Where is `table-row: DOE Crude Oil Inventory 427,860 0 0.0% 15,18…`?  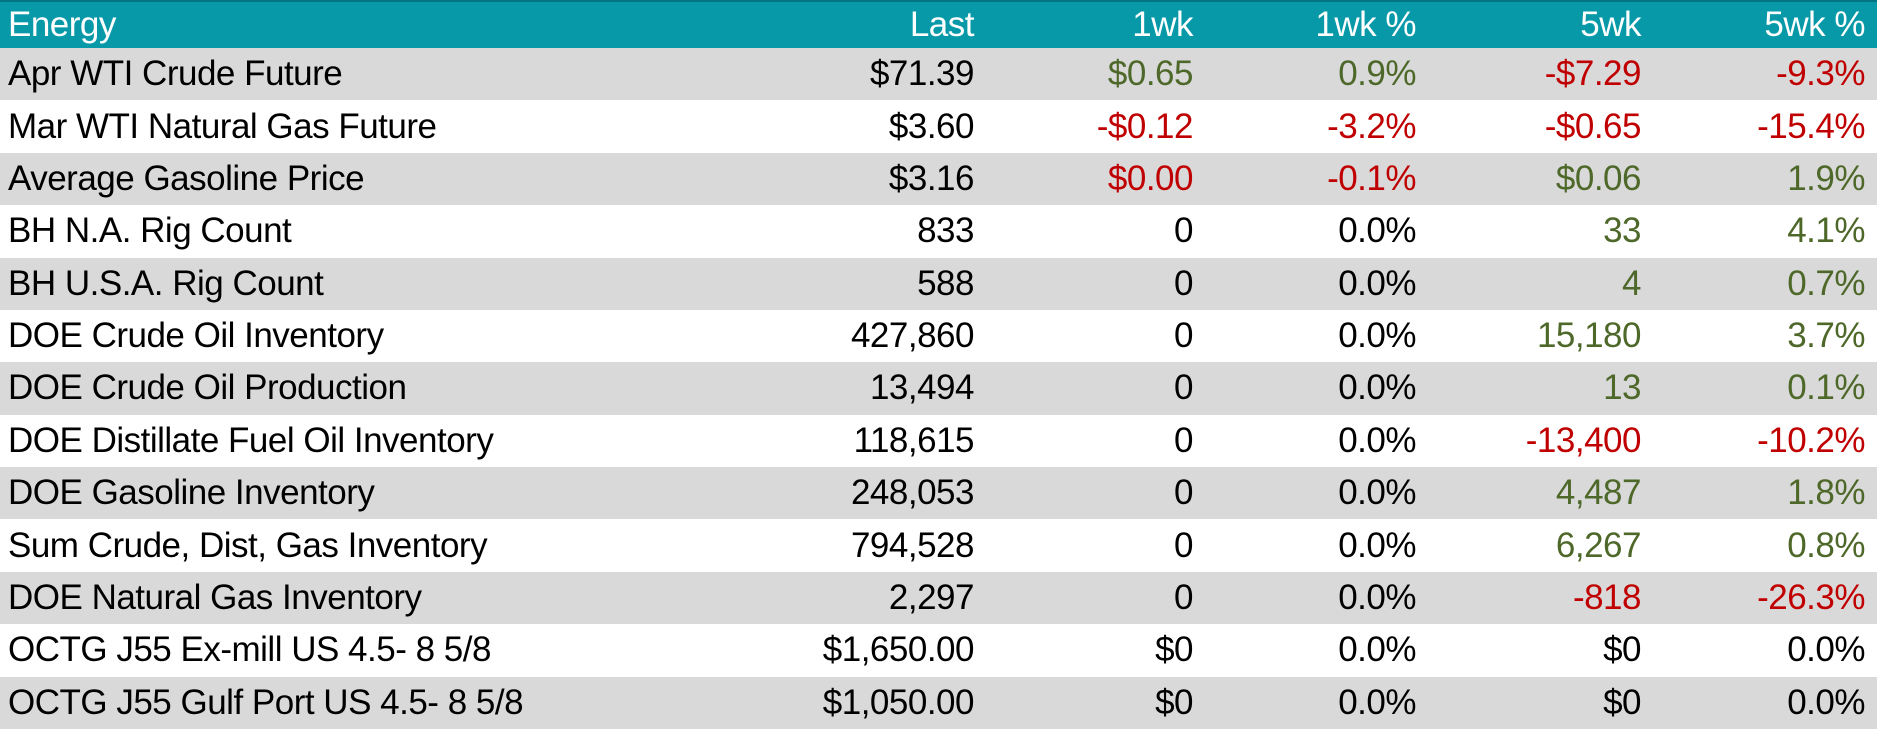 table-row: DOE Crude Oil Inventory 427,860 0 0.0% 15,18… is located at coordinates (938, 336).